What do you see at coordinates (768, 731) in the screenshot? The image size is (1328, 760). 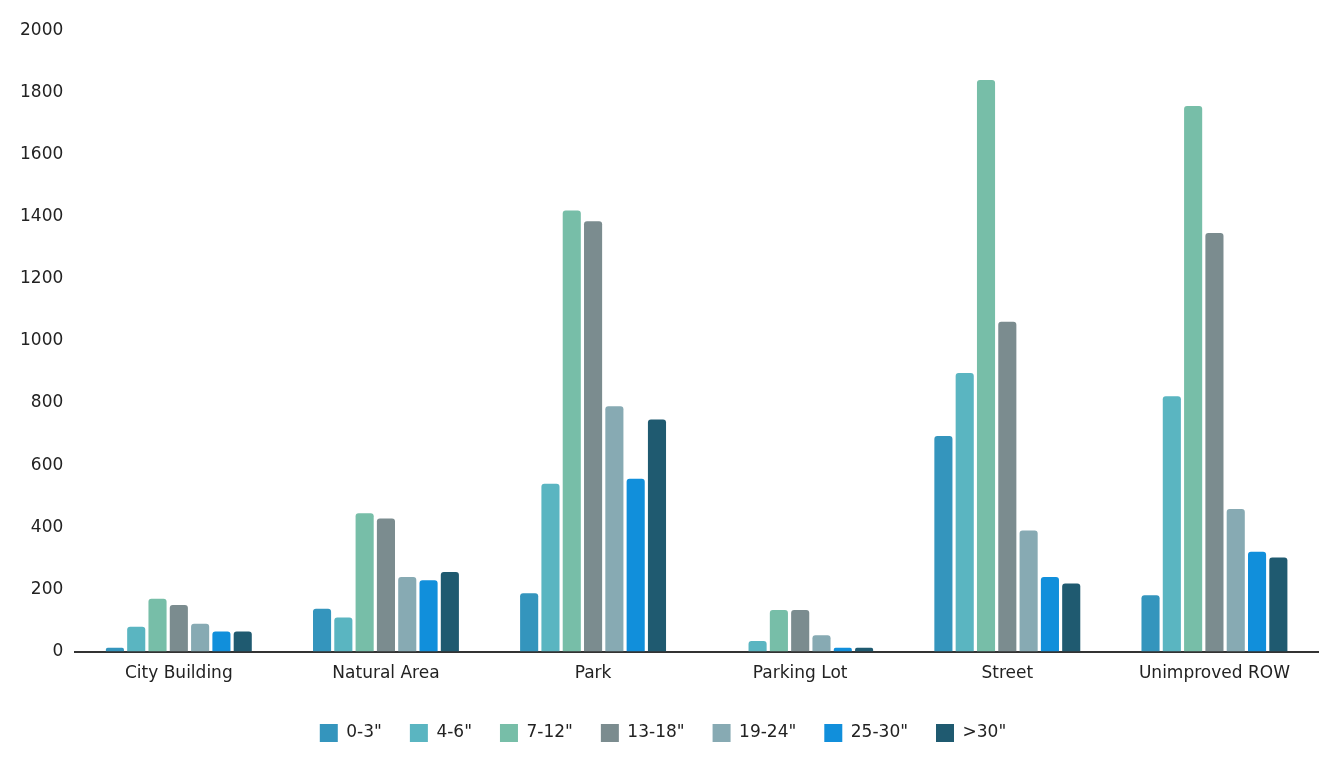 I see `legend-label: 19-24"` at bounding box center [768, 731].